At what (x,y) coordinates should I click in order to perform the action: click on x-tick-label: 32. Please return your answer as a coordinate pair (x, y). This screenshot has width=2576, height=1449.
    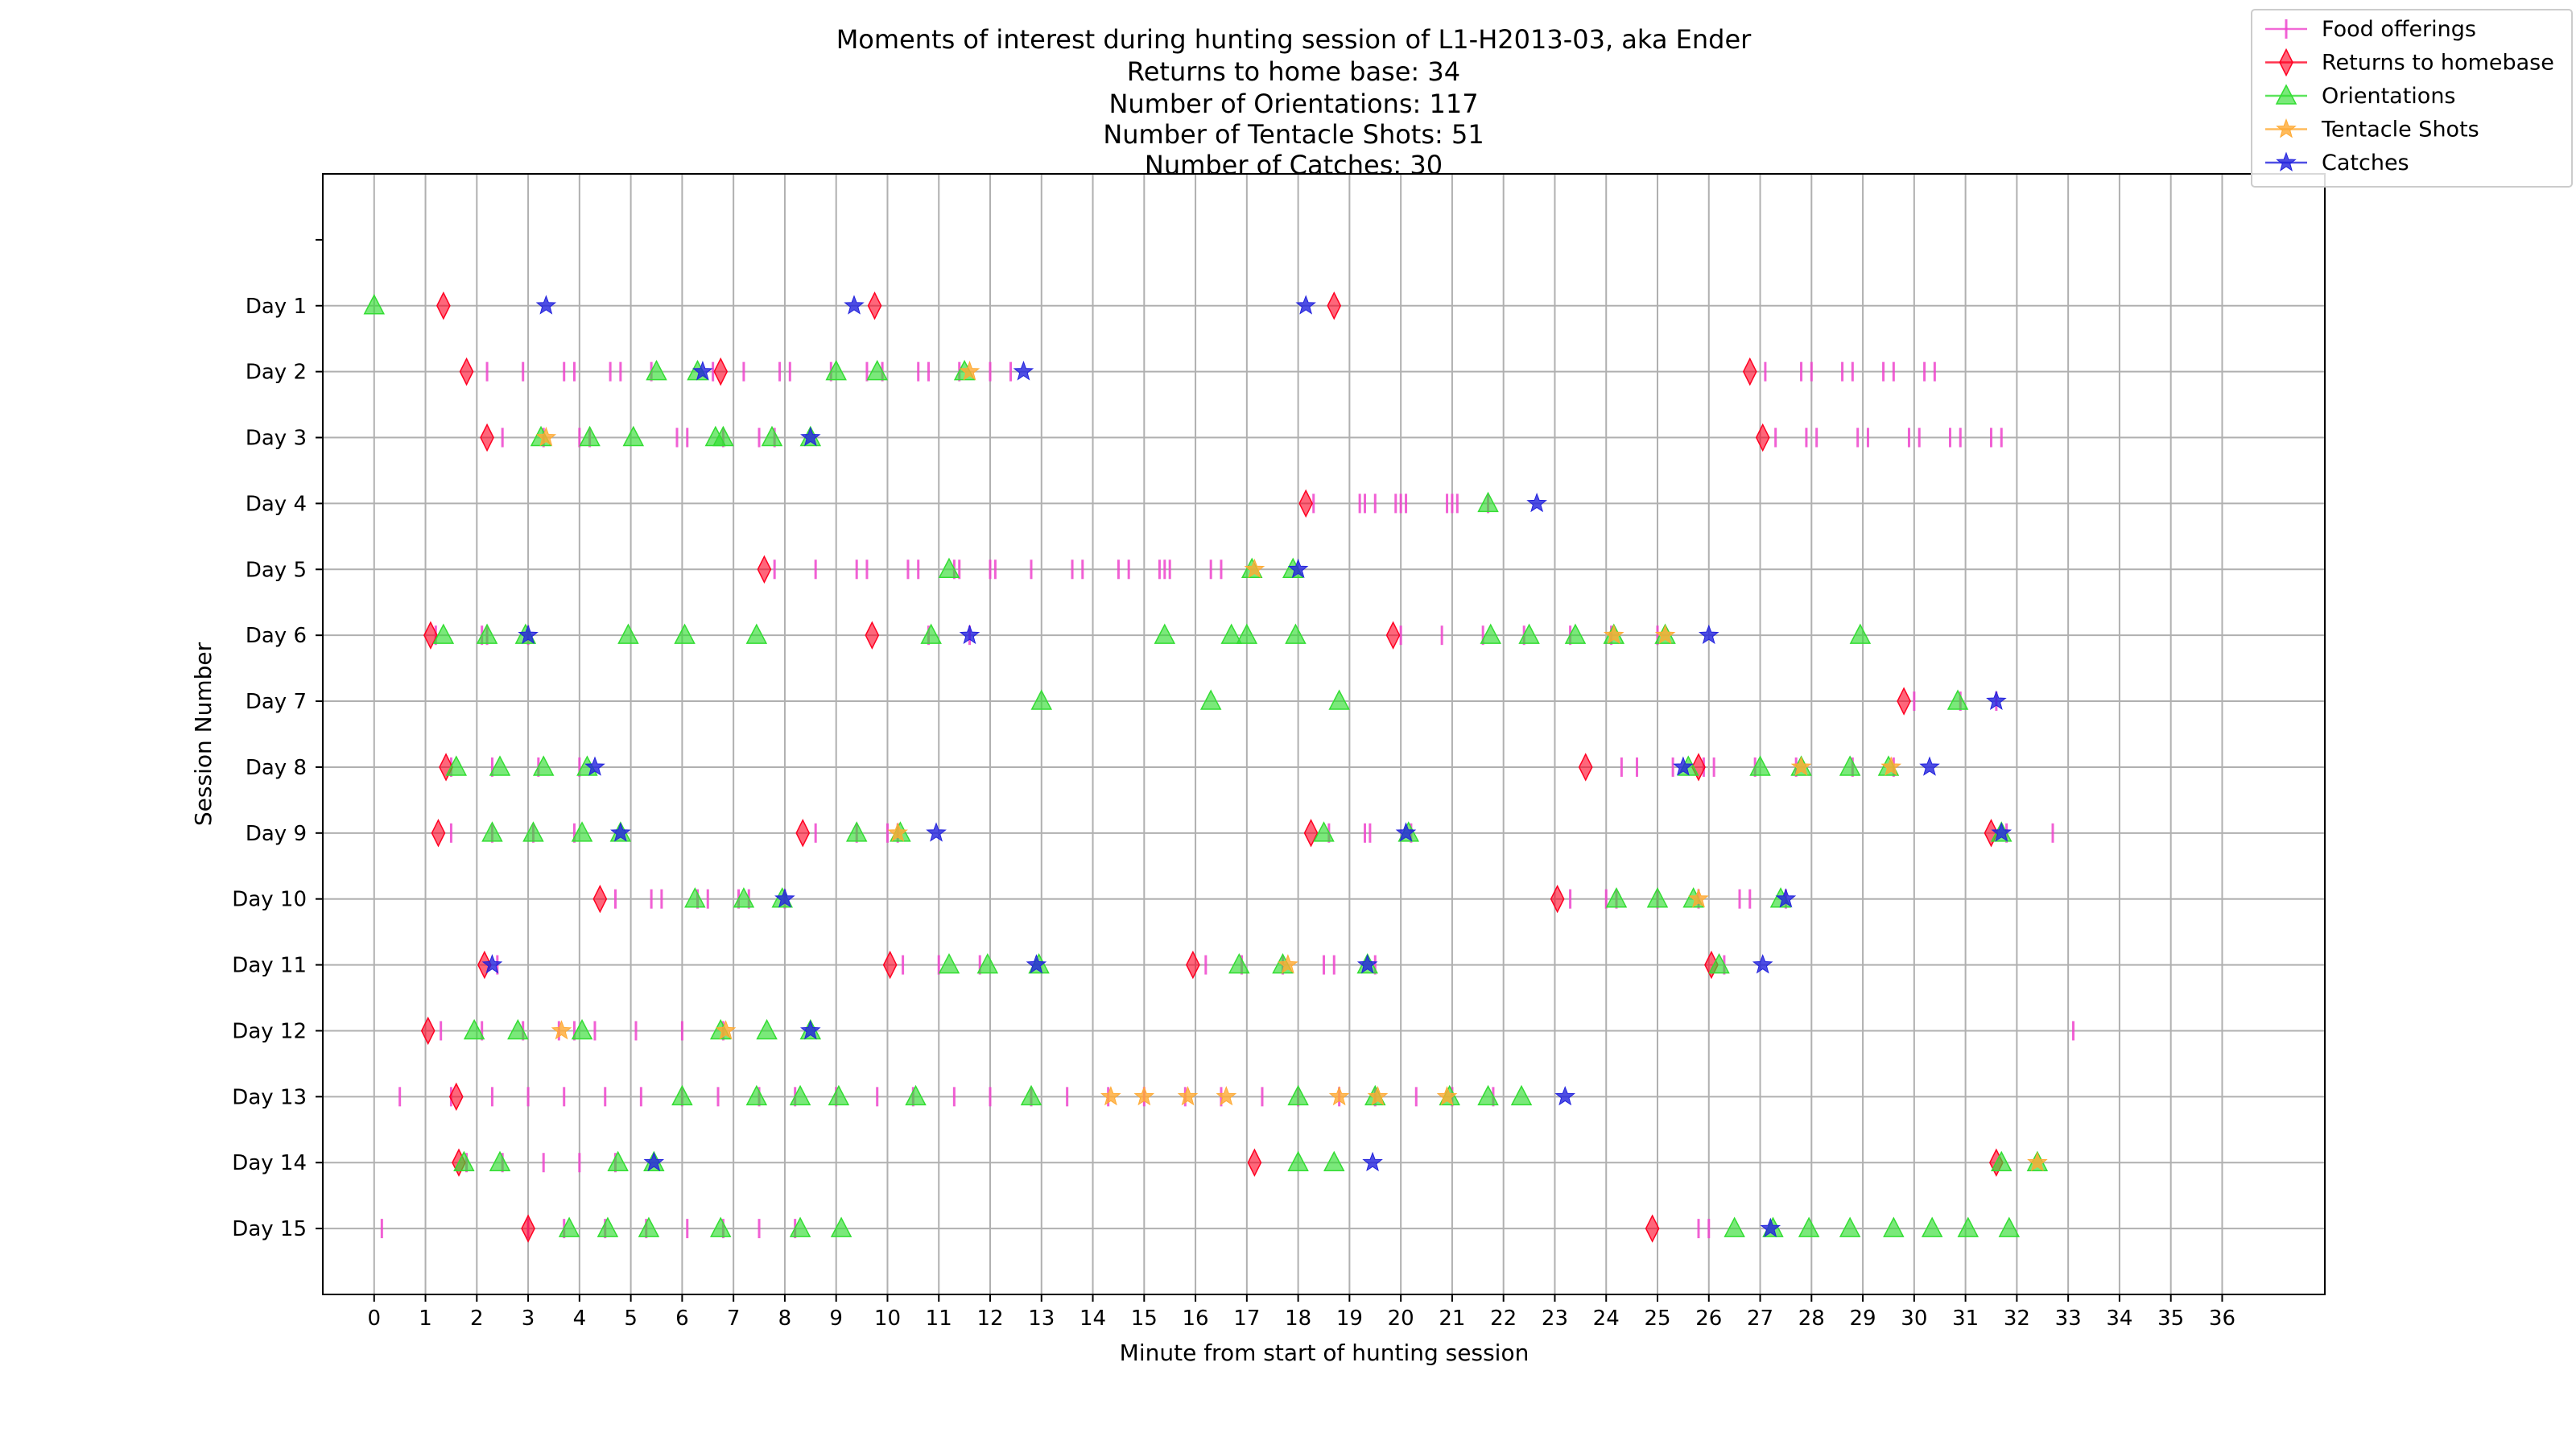
    Looking at the image, I should click on (2017, 1319).